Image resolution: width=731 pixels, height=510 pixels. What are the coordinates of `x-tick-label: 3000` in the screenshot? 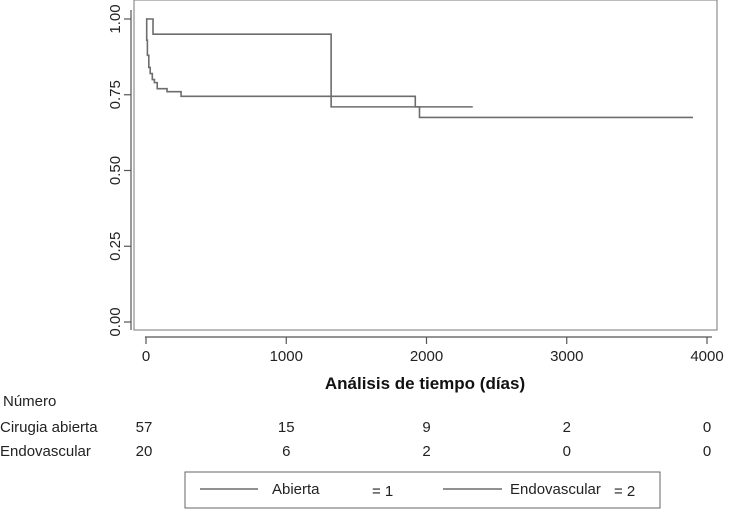 It's located at (566, 356).